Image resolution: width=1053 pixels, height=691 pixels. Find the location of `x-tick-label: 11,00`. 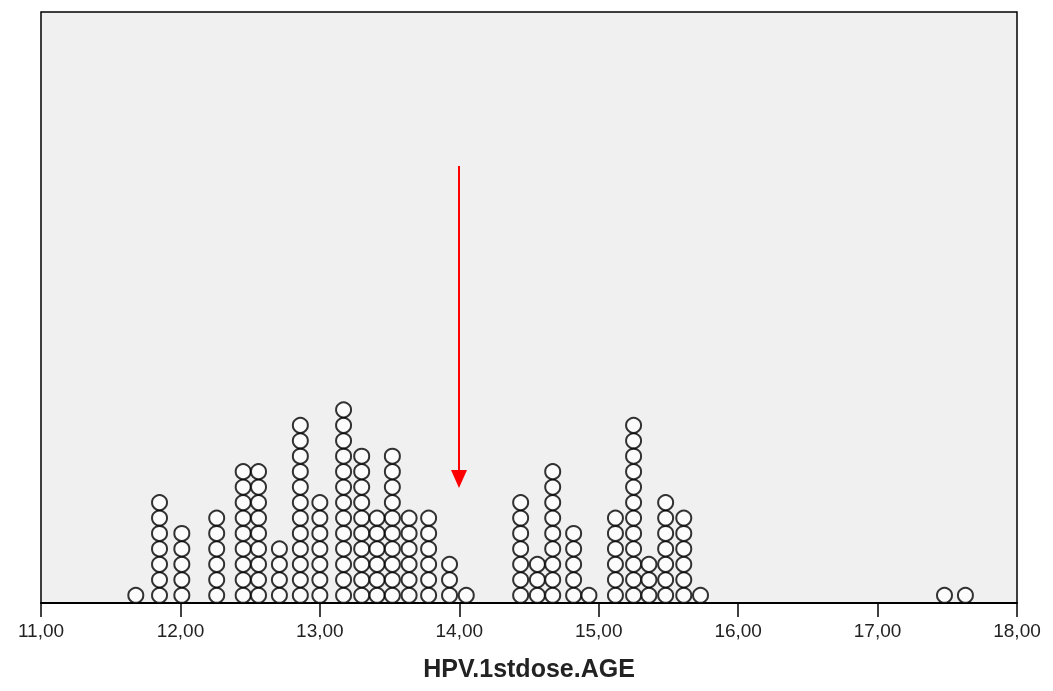

x-tick-label: 11,00 is located at coordinates (41, 630).